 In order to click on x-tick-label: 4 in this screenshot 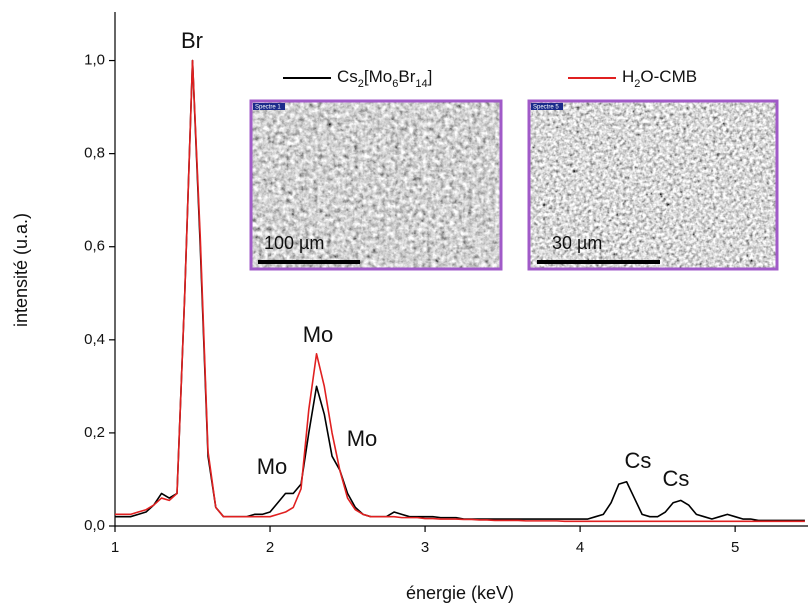, I will do `click(580, 547)`.